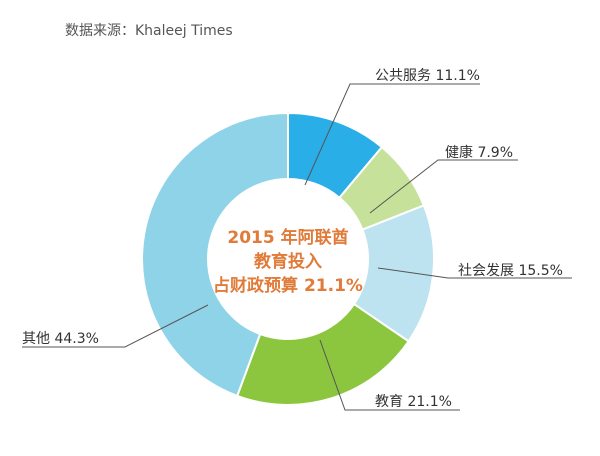  What do you see at coordinates (510, 271) in the screenshot?
I see `slice-label-3: 社会发展 15.5%` at bounding box center [510, 271].